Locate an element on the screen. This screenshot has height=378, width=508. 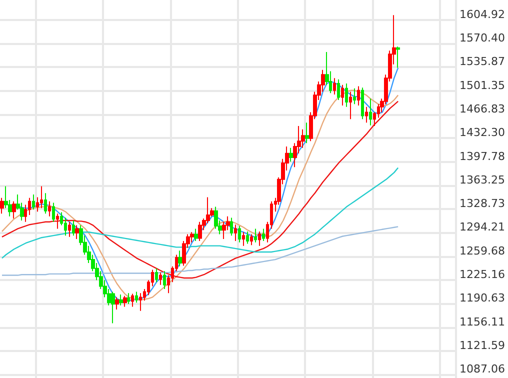
y-tick-label: 1190.63 is located at coordinates (483, 298).